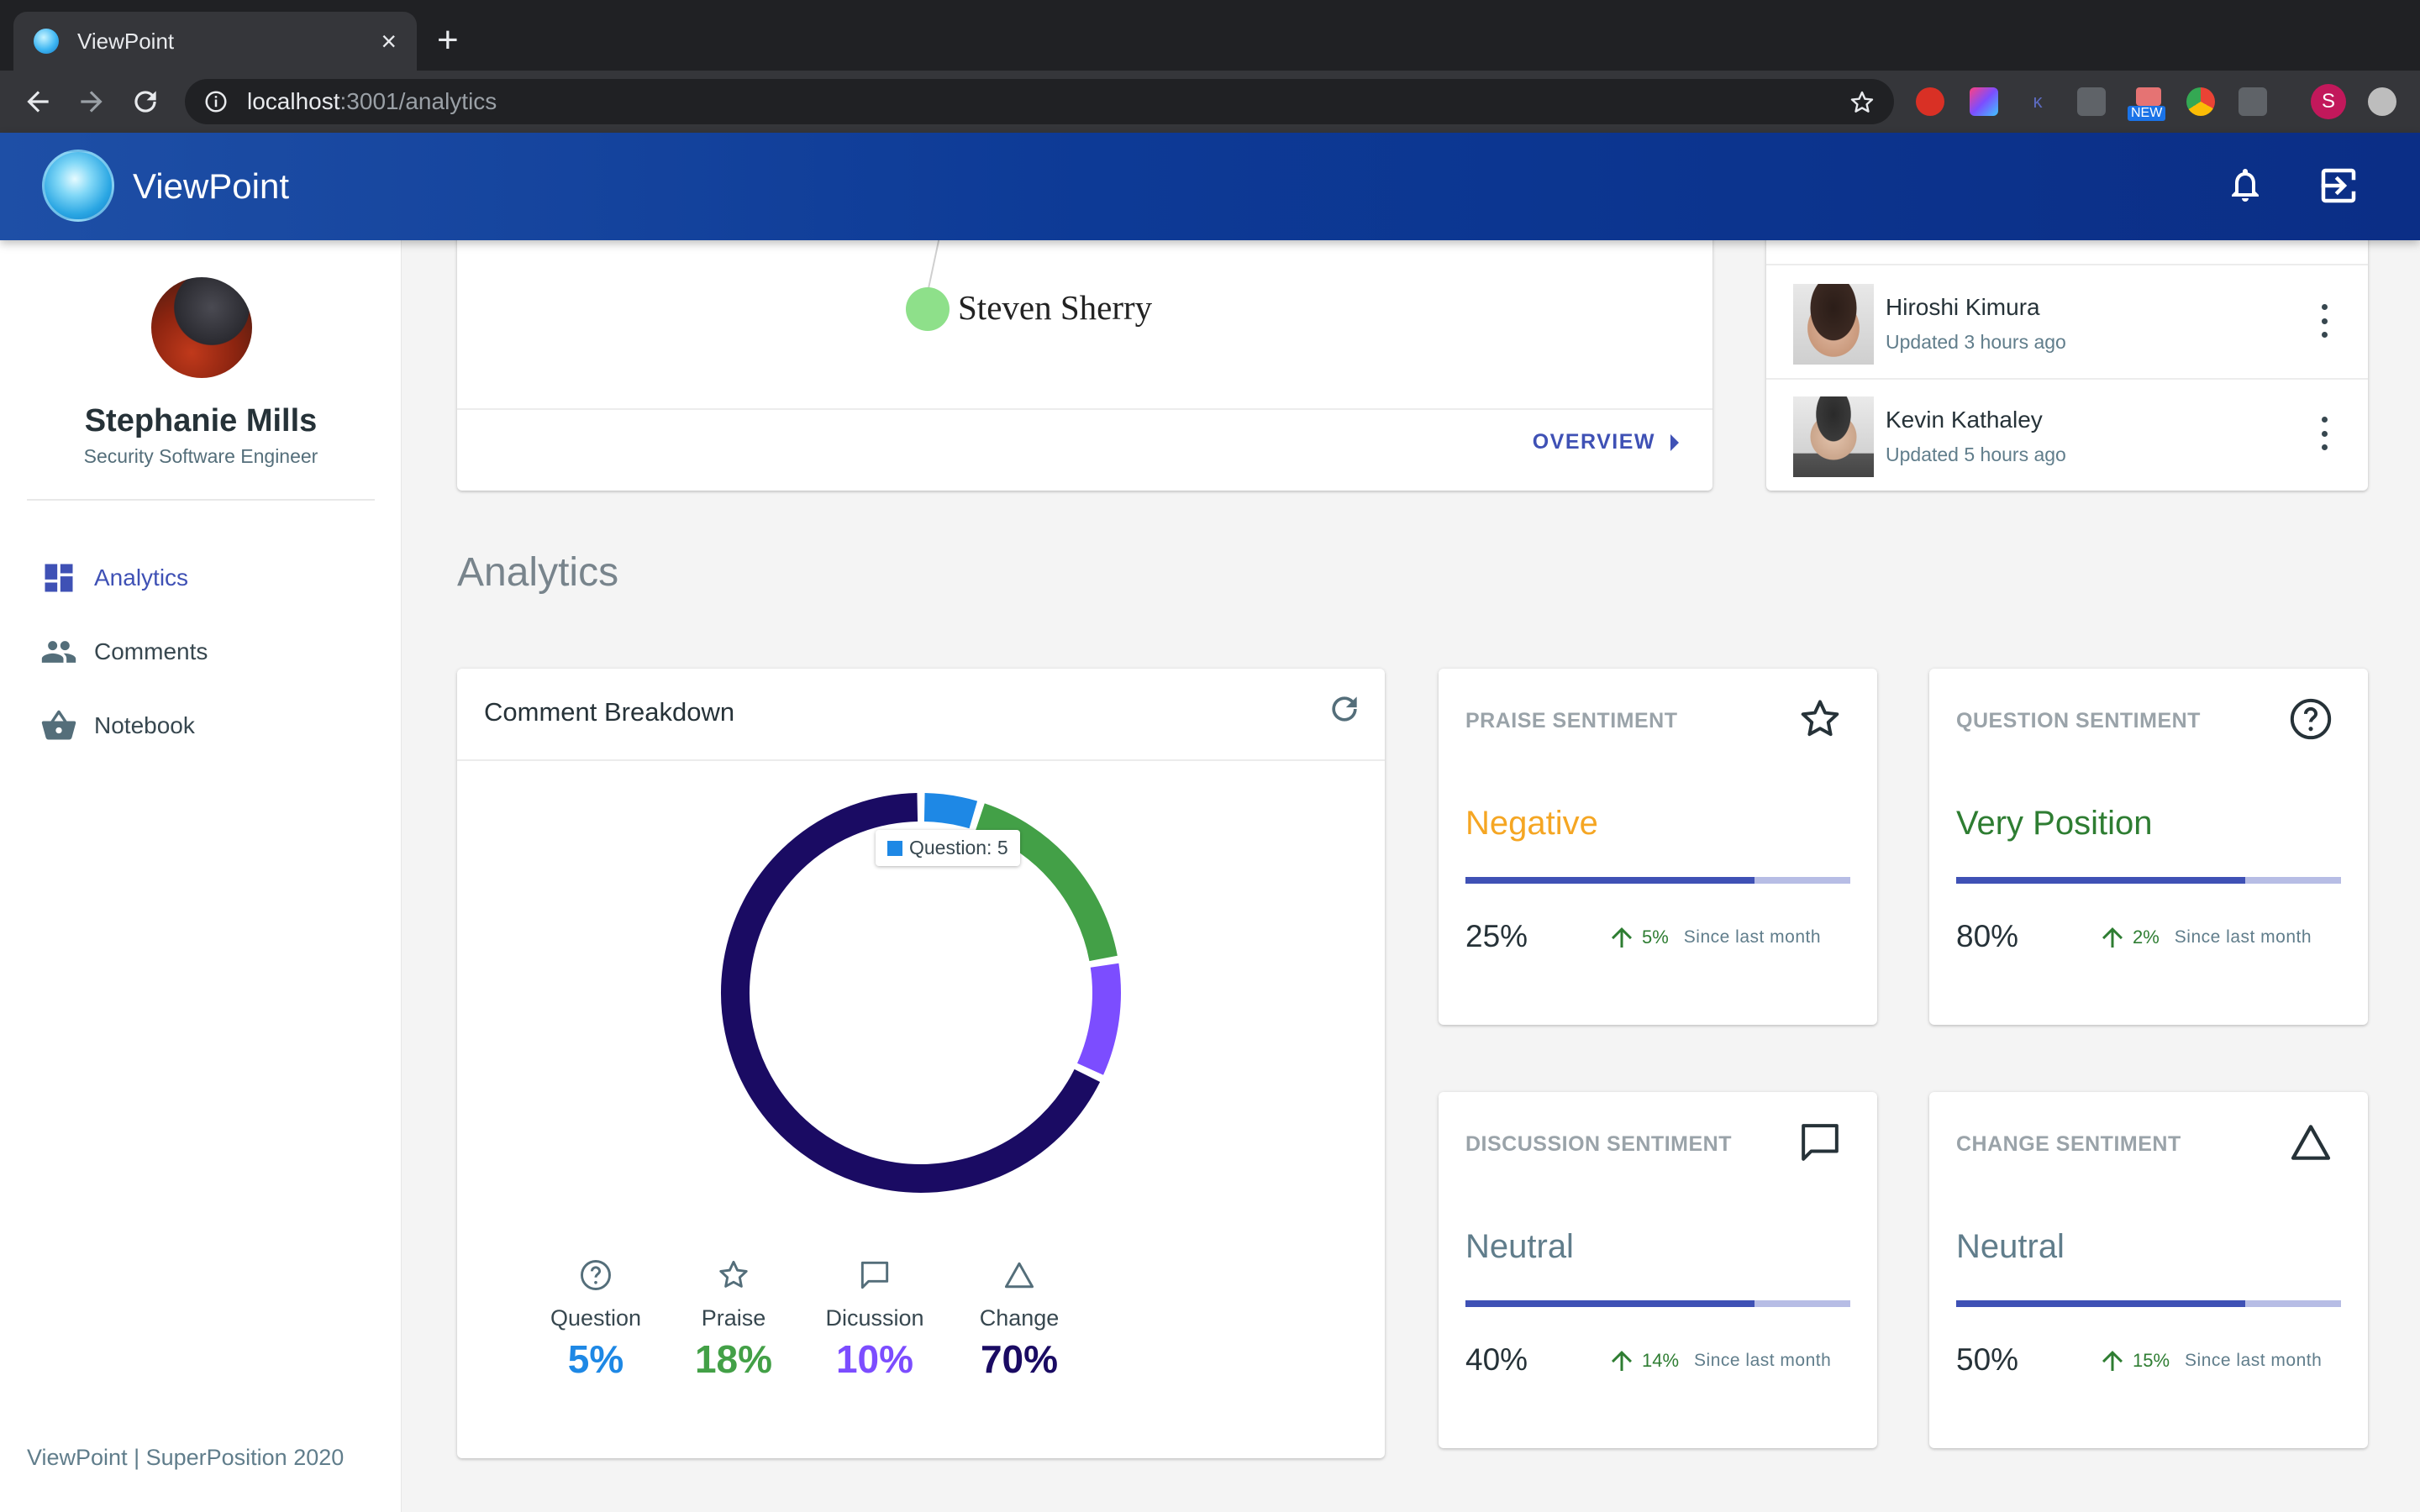 This screenshot has width=2420, height=1512. What do you see at coordinates (2151, 1360) in the screenshot?
I see `sentiment-delta: 15%` at bounding box center [2151, 1360].